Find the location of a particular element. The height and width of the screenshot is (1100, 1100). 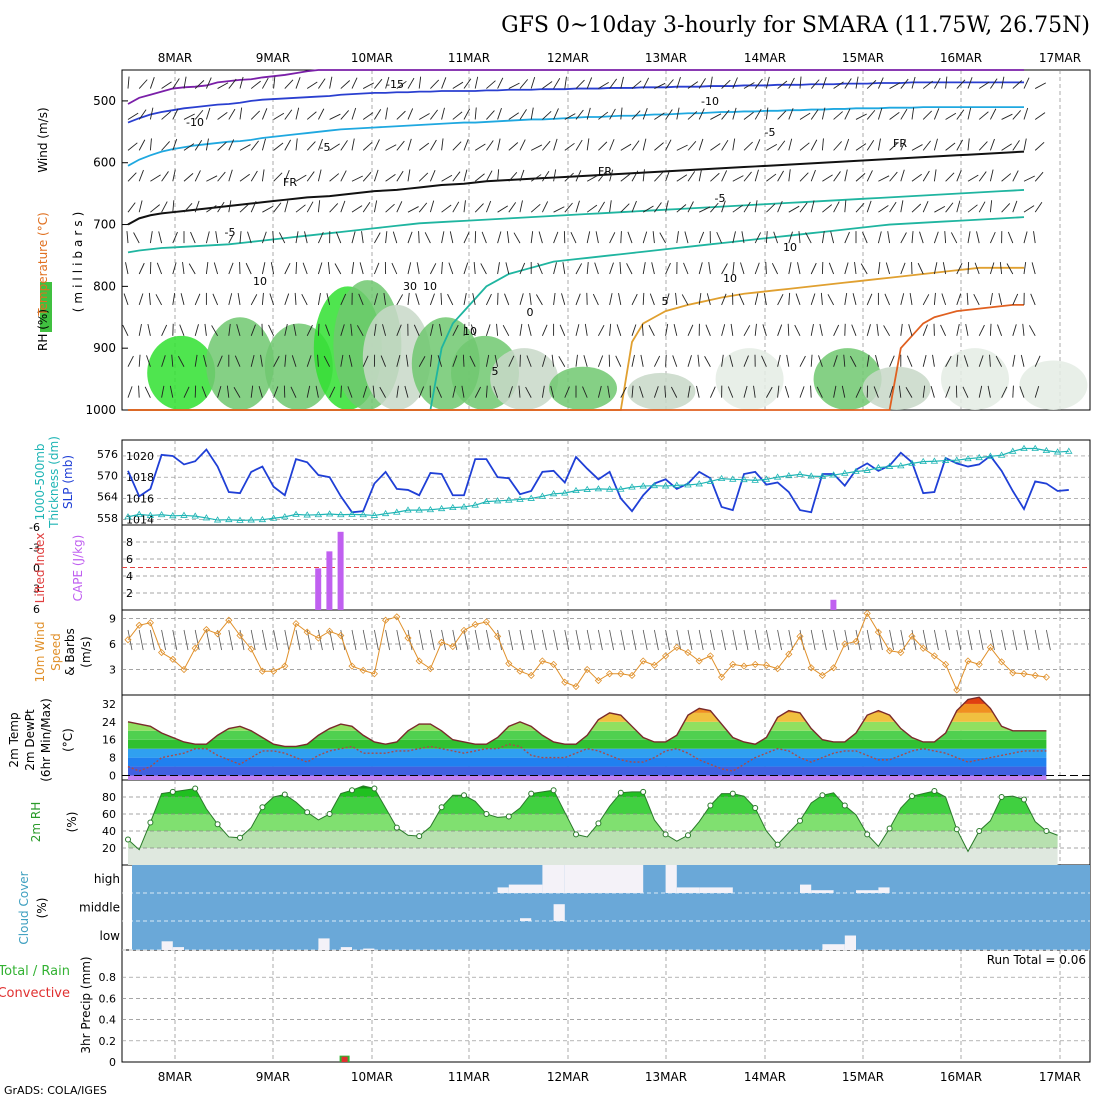

series-line-Thickness is located at coordinates (598, 484).